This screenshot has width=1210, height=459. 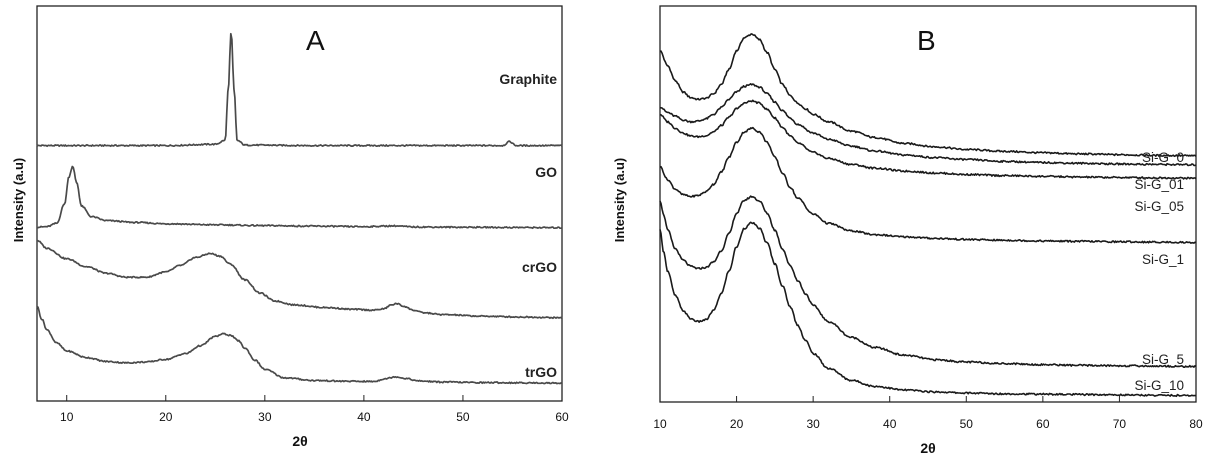 I want to click on series-line-crgo, so click(x=300, y=279).